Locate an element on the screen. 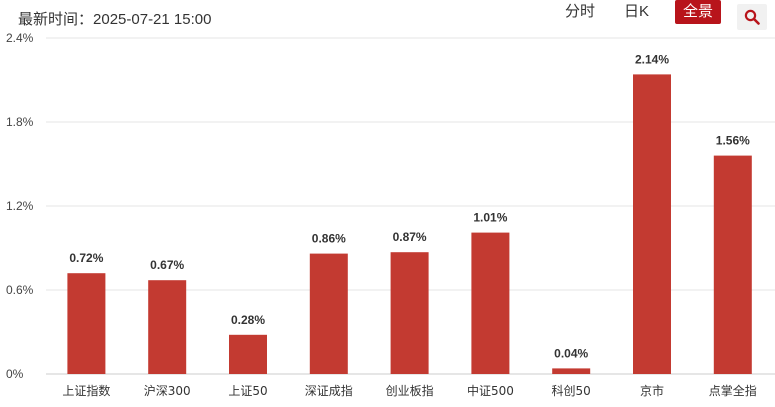 Image resolution: width=775 pixels, height=407 pixels. tab-overview: 全景 is located at coordinates (697, 12).